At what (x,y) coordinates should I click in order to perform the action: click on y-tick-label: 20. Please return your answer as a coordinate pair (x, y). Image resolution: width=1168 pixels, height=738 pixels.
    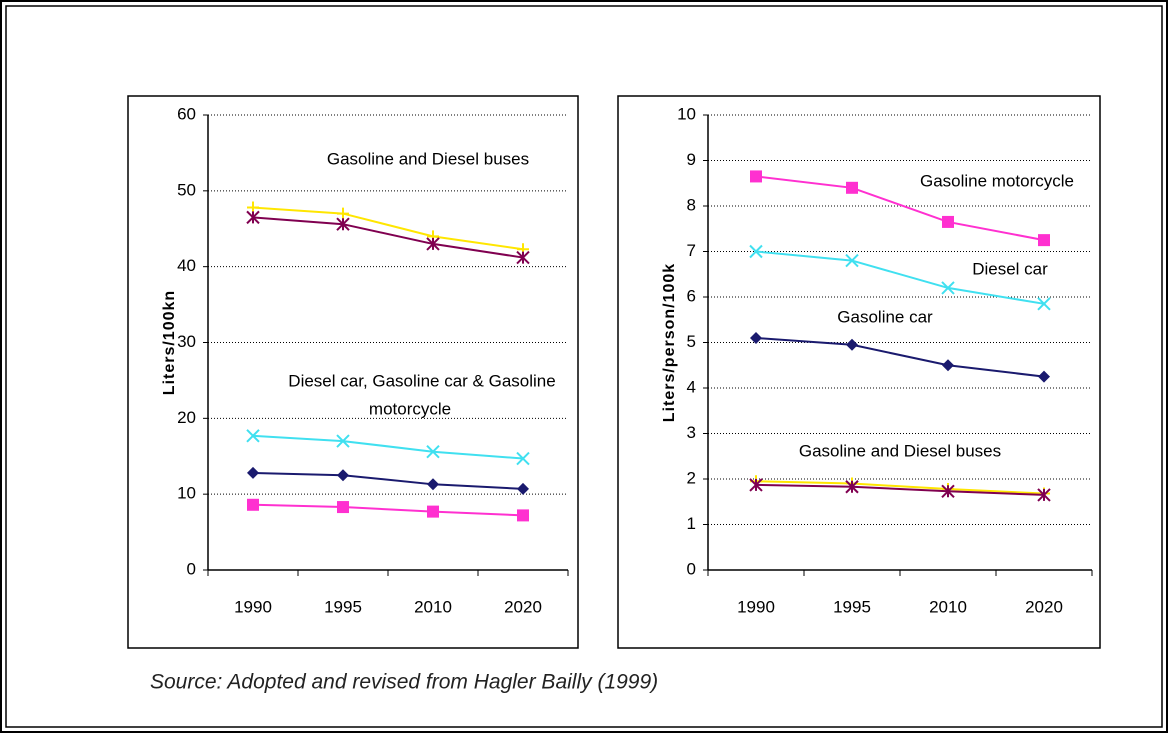
    Looking at the image, I should click on (186, 417).